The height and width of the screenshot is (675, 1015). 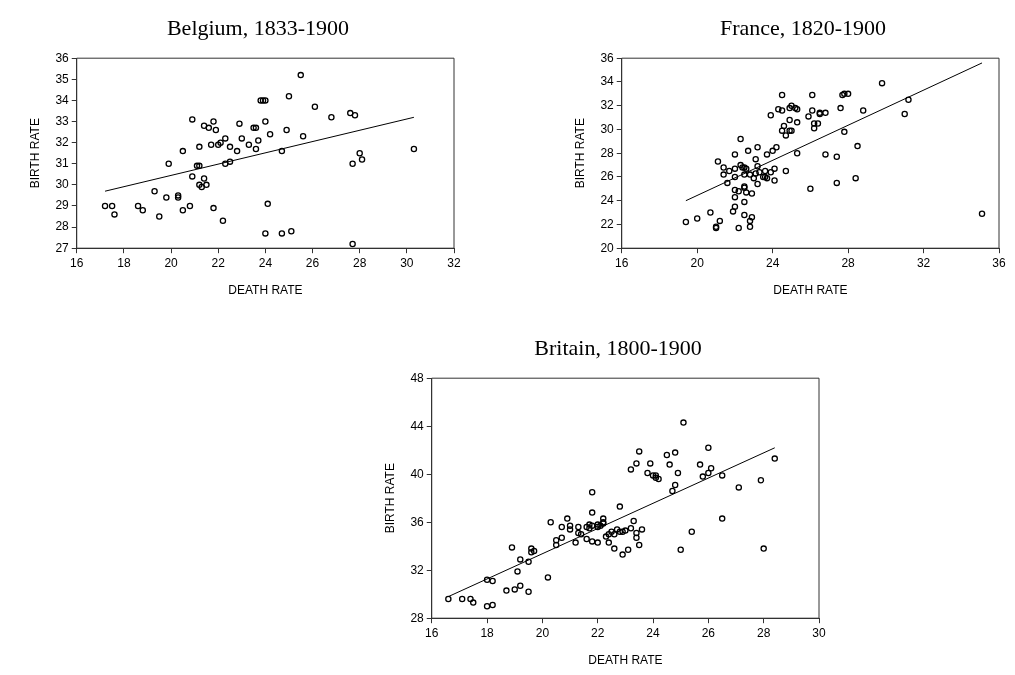 What do you see at coordinates (607, 200) in the screenshot?
I see `y-tick-label: 24` at bounding box center [607, 200].